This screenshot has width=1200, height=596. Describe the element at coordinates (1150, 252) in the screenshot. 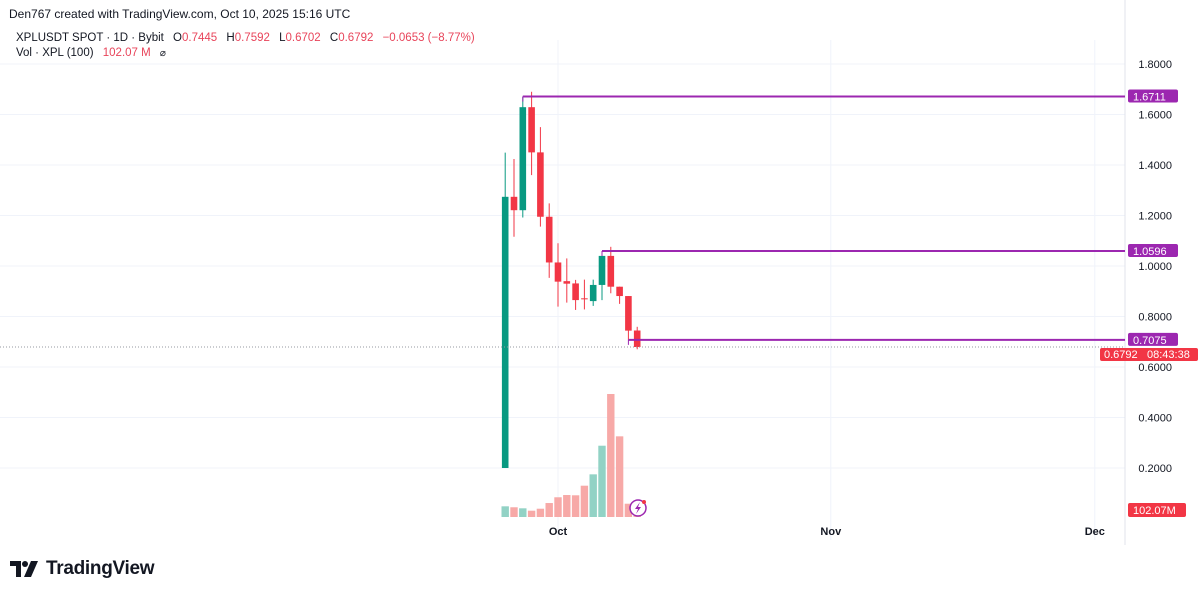

I see `level-price-label: 1.0596` at that location.